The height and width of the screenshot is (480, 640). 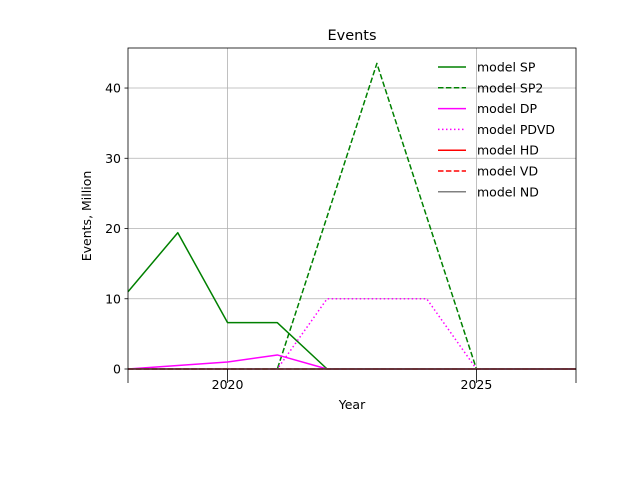 I want to click on y-tick-label: 20, so click(x=113, y=228).